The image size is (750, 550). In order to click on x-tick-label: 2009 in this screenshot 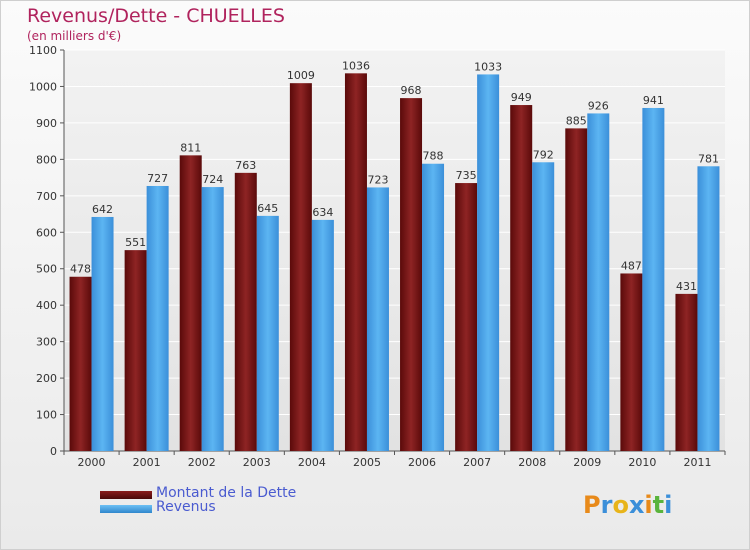, I will do `click(587, 462)`.